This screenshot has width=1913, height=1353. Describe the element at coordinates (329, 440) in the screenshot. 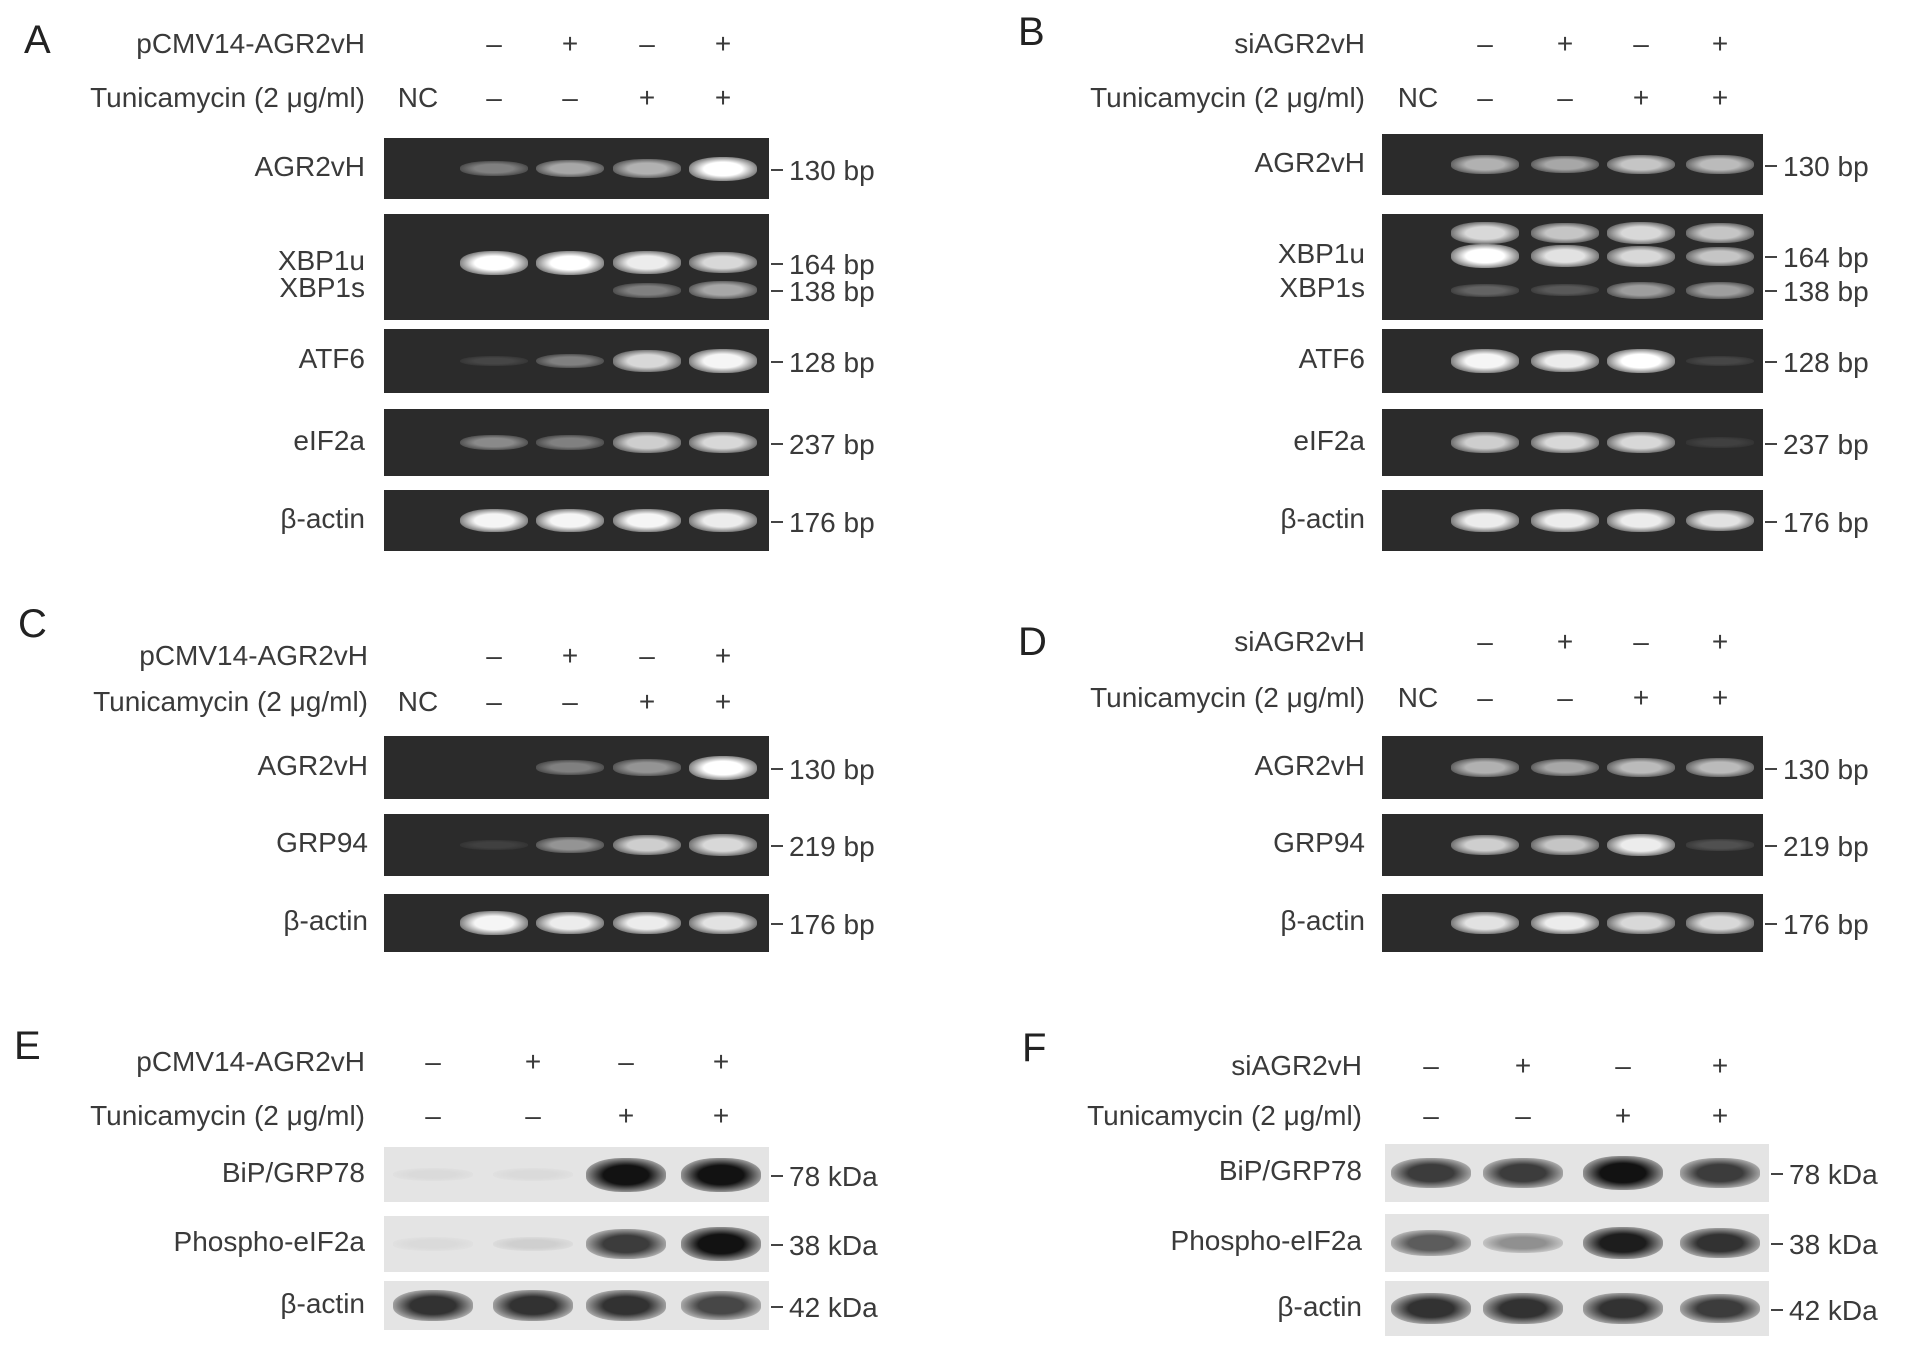

I see `gene-label: eIF2a` at that location.